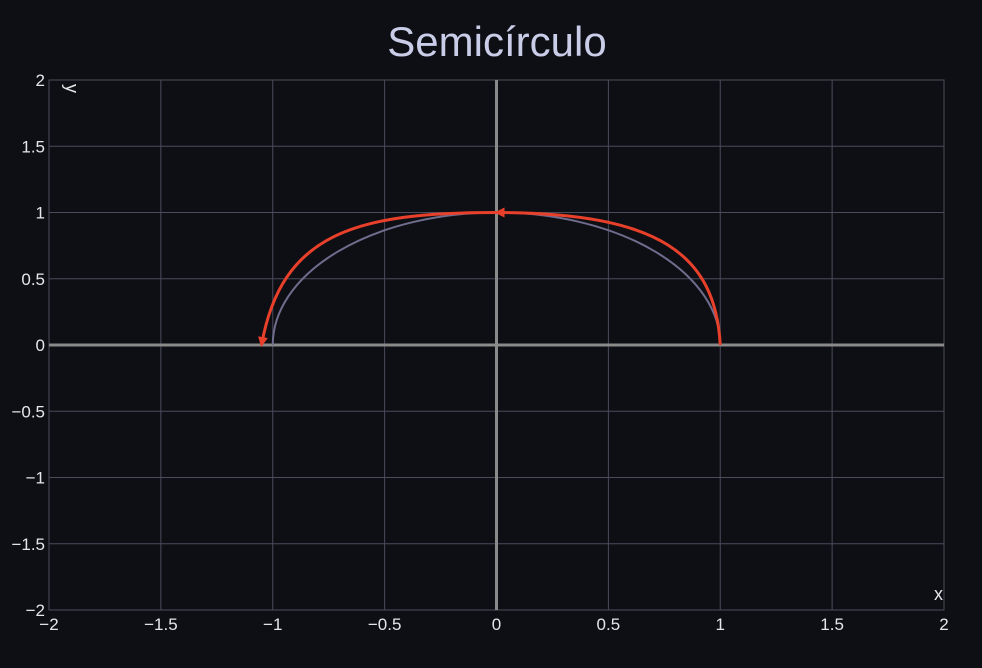 Image resolution: width=982 pixels, height=668 pixels. I want to click on y-tick-label: 1, so click(40, 213).